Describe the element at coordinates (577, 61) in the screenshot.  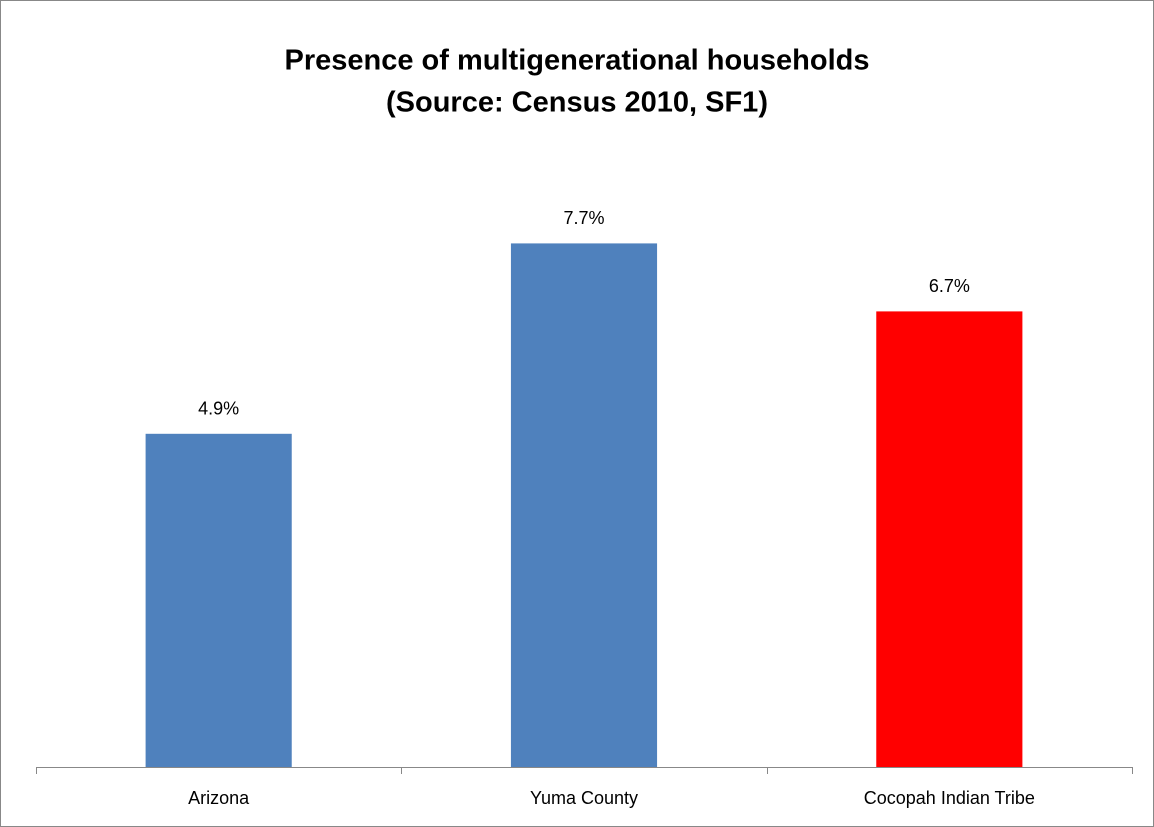
I see `chart-title: Presence of multigenerational households` at that location.